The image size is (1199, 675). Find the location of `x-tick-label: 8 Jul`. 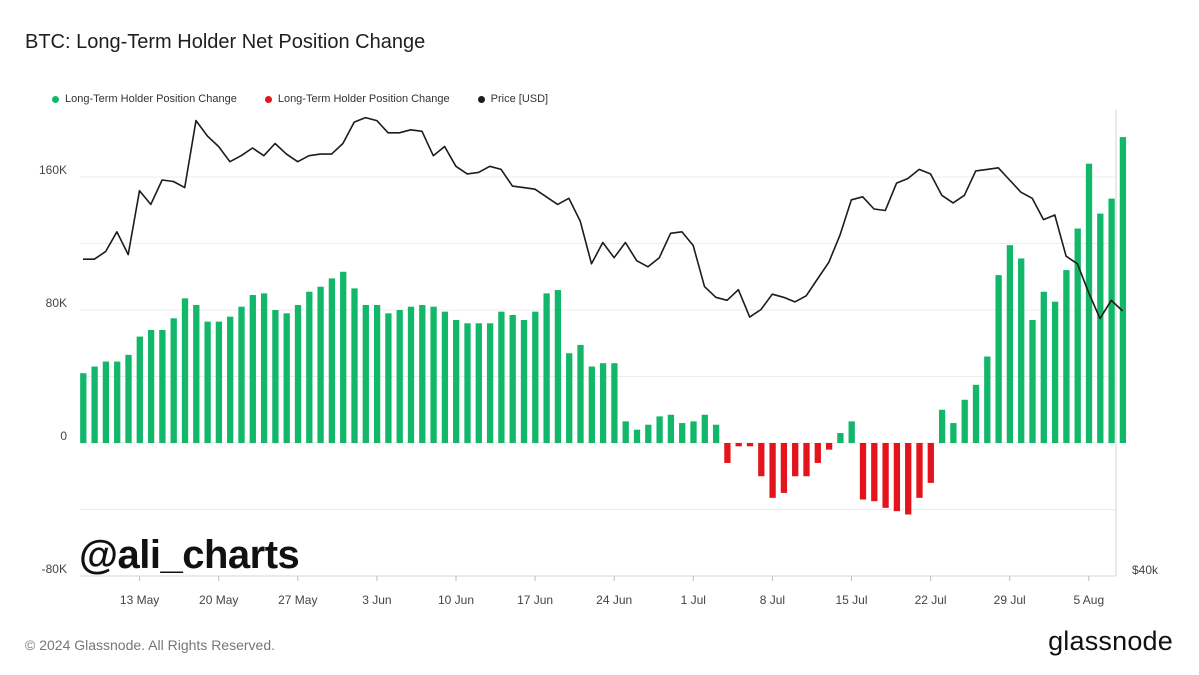

x-tick-label: 8 Jul is located at coordinates (772, 600).